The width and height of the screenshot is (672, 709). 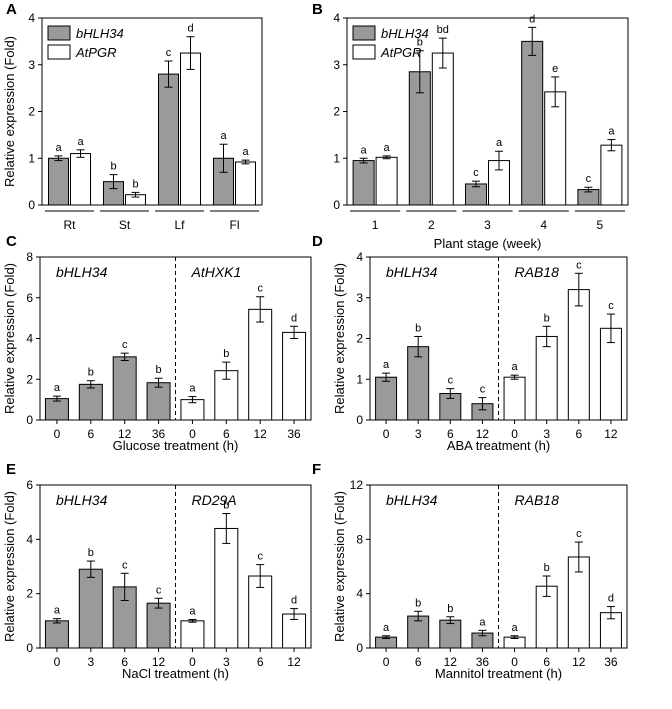 I want to click on legend-swatch, so click(x=364, y=33).